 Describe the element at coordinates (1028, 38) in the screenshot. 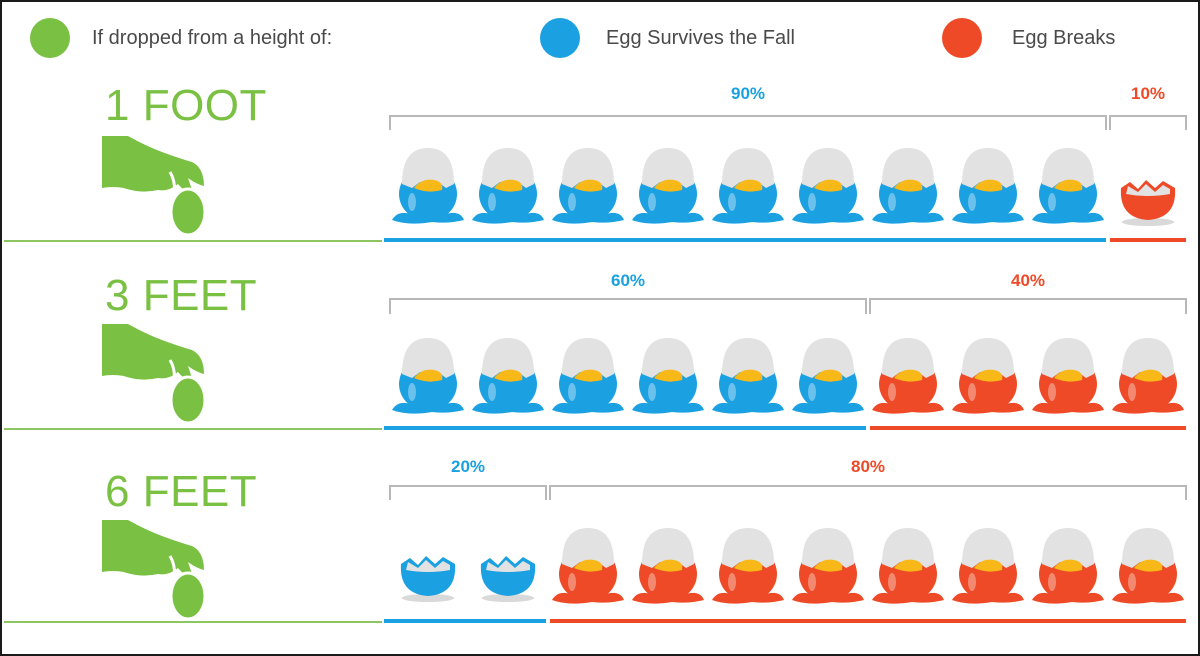

I see `legend-breaks: Egg Breaks` at that location.